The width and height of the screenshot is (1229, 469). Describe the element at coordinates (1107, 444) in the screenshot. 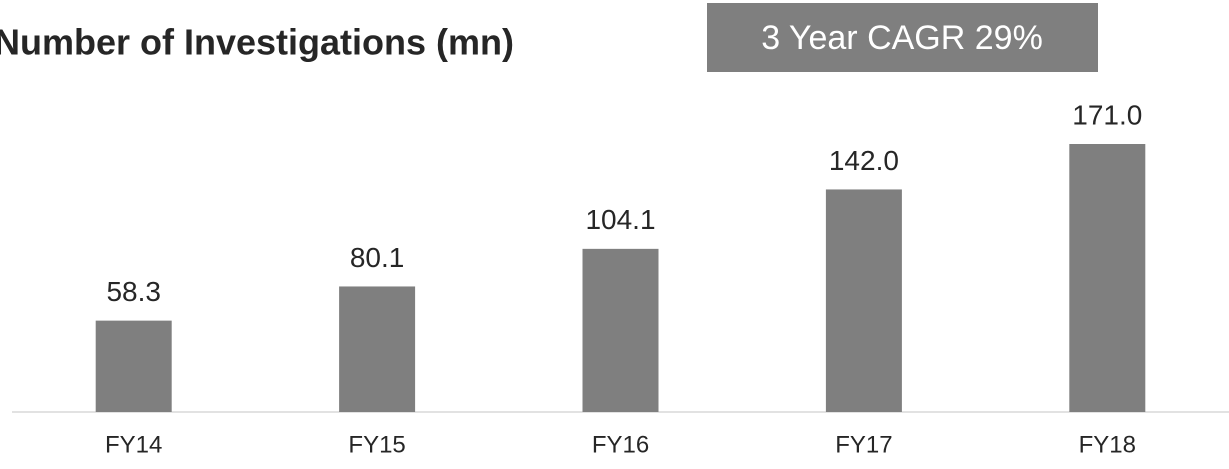

I see `x-tick-label: FY18` at that location.